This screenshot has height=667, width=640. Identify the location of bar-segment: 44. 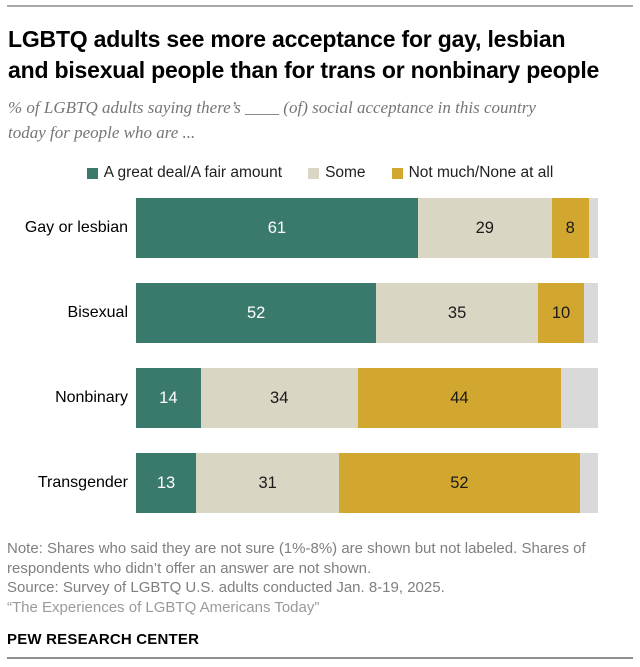
(459, 398).